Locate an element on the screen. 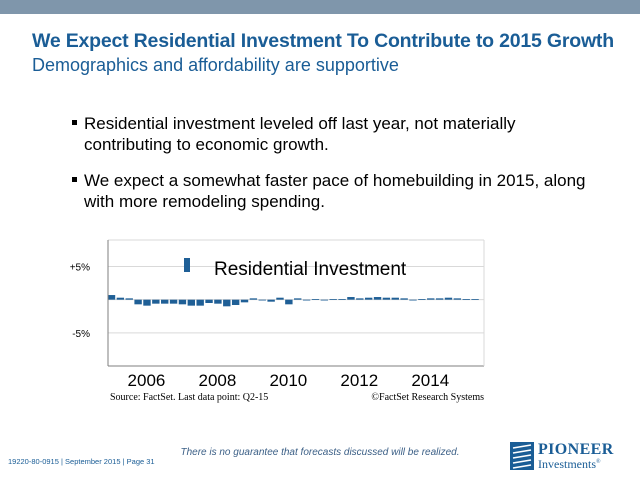 The height and width of the screenshot is (480, 640). doc-date: September 2015 is located at coordinates (93, 461).